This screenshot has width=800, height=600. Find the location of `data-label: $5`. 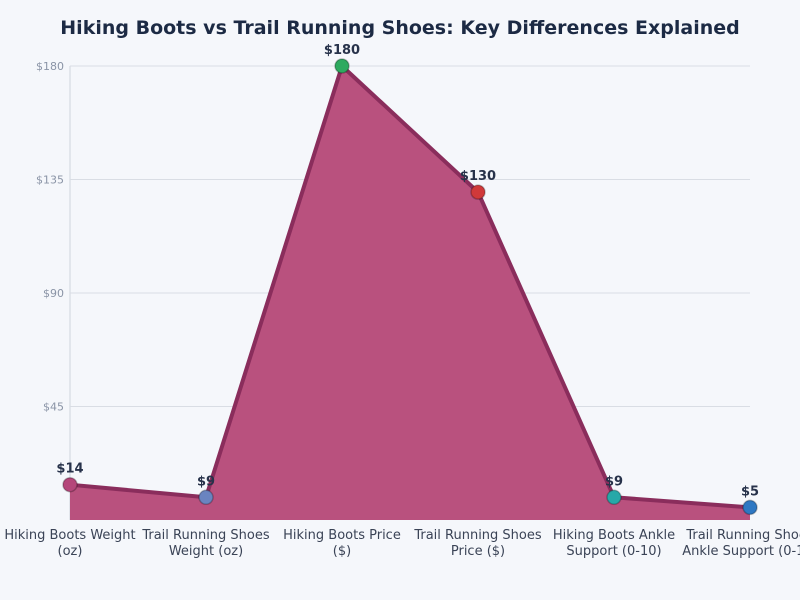

data-label: $5 is located at coordinates (750, 491).